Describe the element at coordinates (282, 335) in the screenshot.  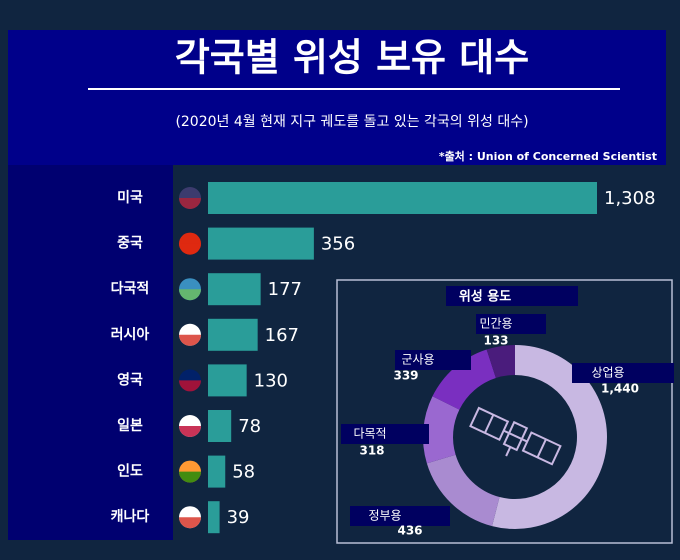
I see `value-label: 167` at that location.